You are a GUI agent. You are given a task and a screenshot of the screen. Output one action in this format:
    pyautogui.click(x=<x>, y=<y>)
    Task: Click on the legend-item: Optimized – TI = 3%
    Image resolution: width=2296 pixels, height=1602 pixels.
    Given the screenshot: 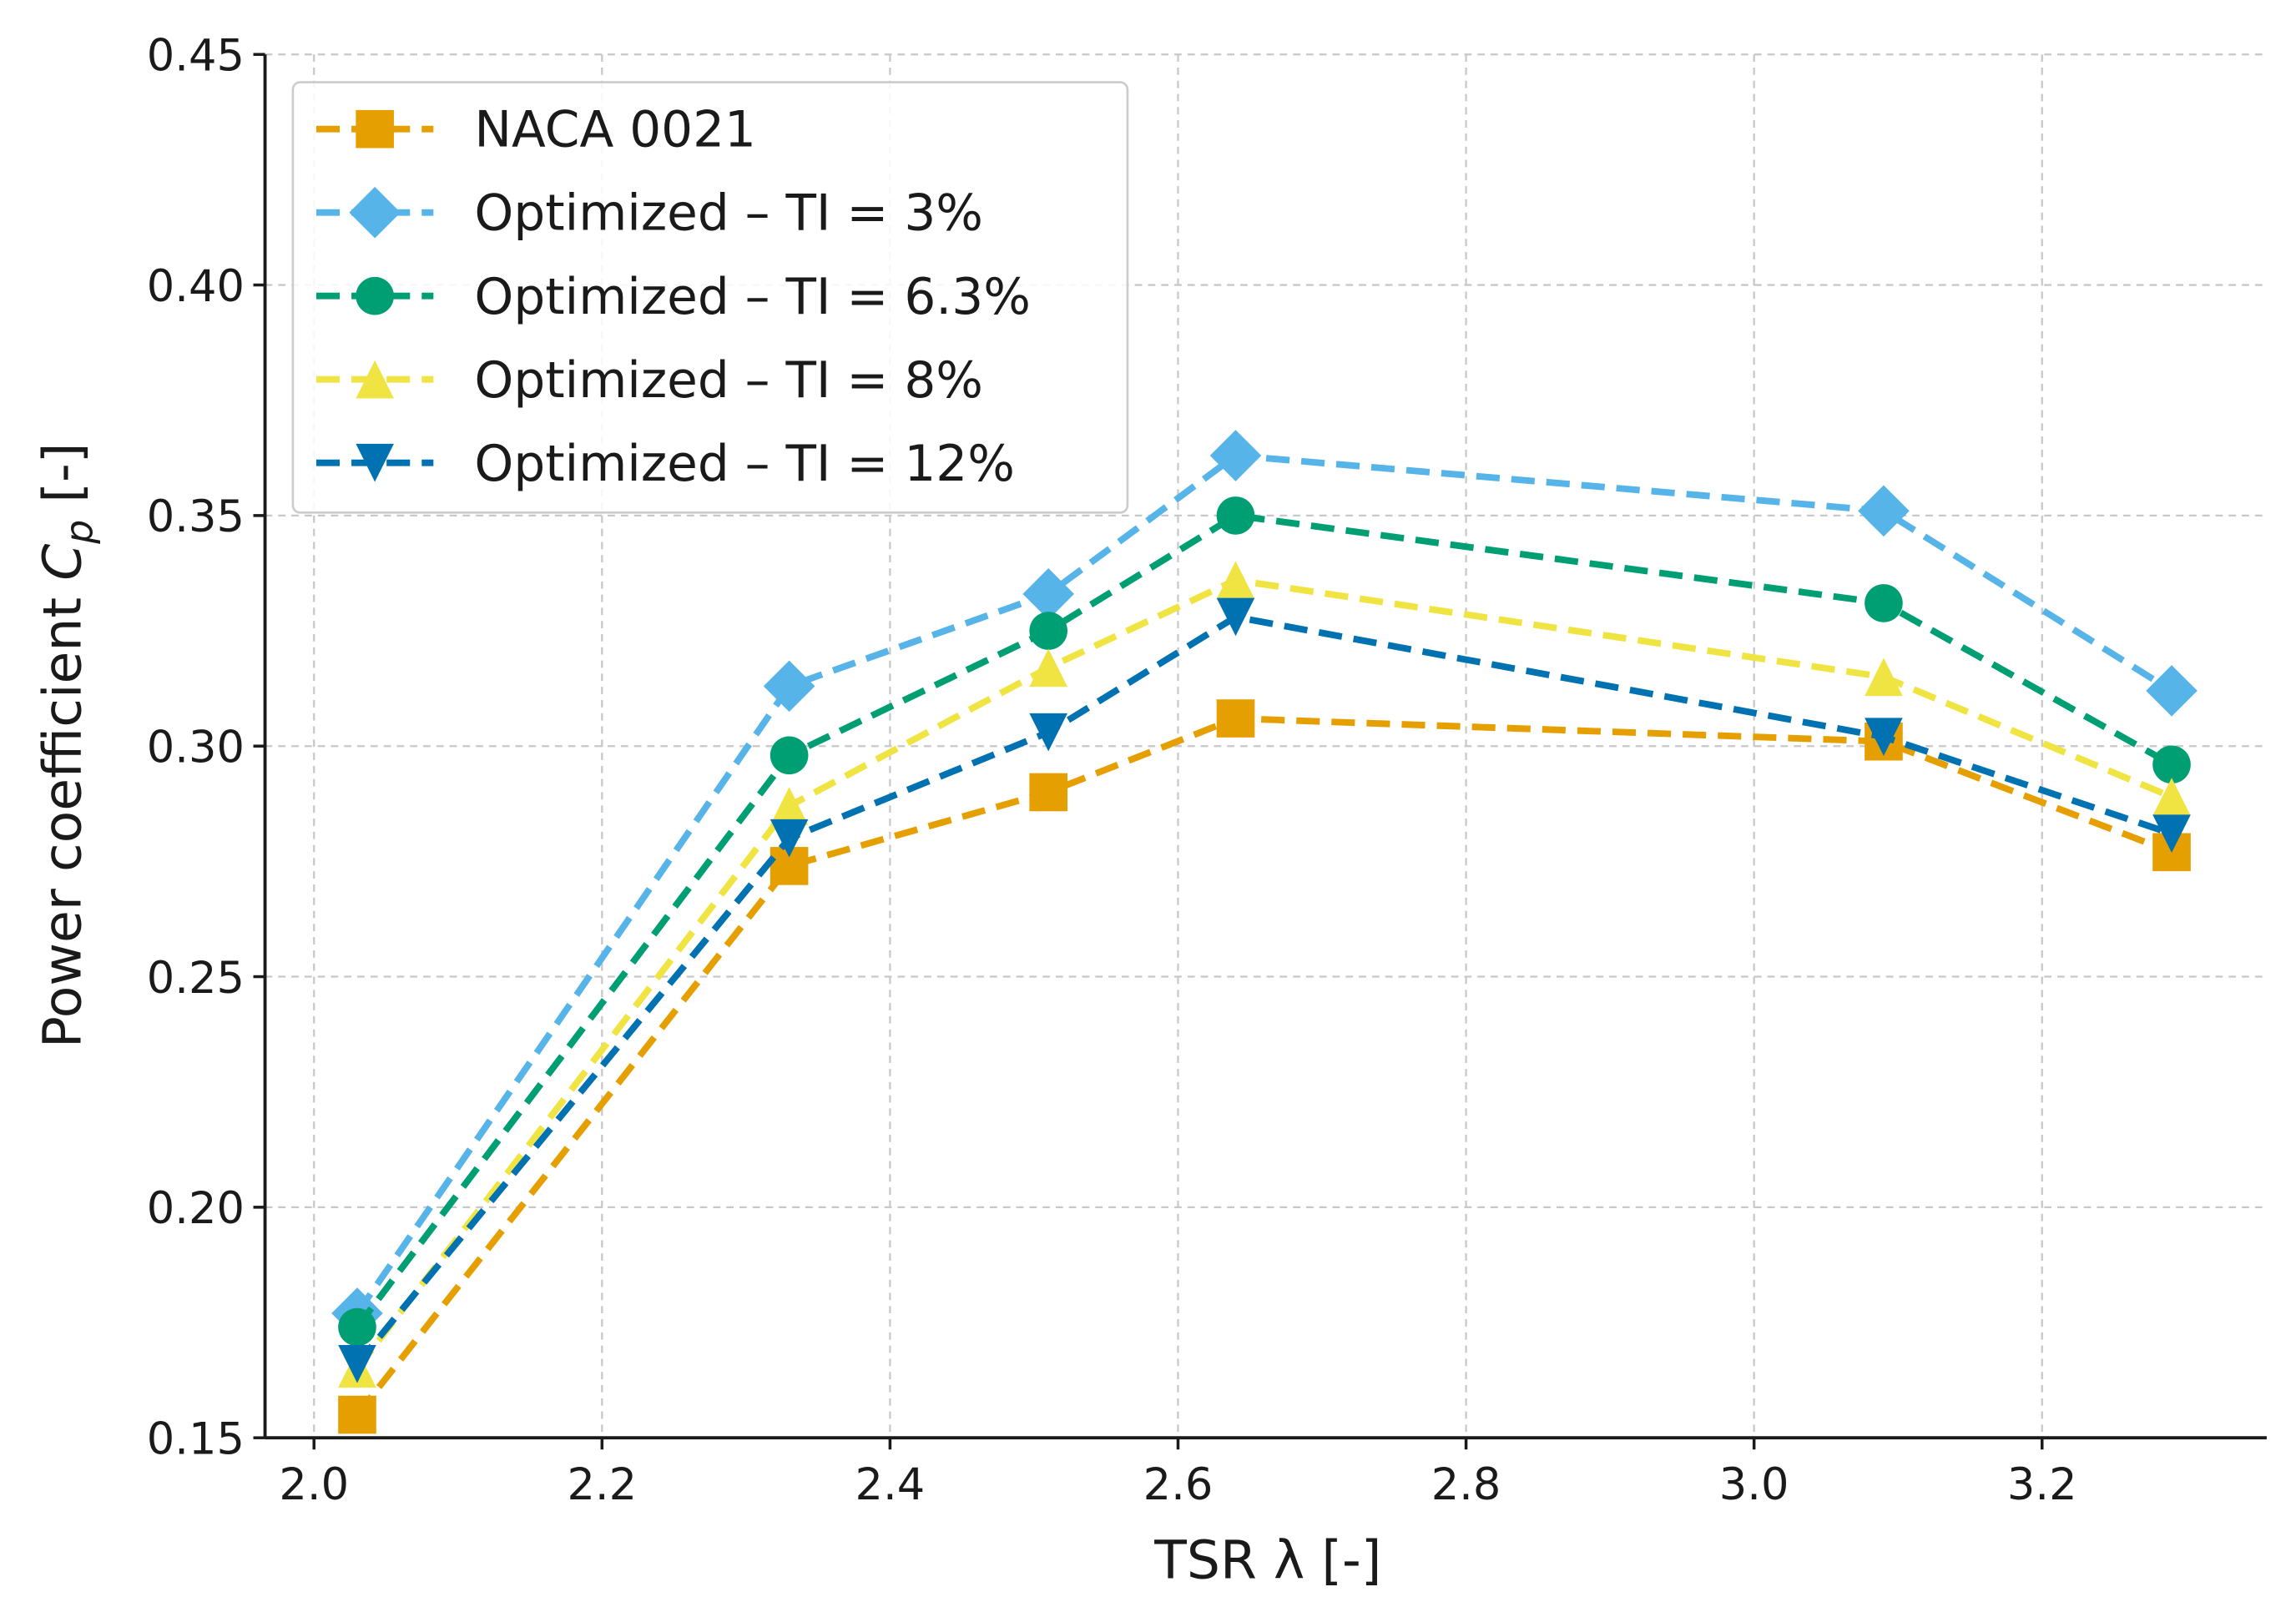 What is the action you would take?
    pyautogui.click(x=649, y=214)
    